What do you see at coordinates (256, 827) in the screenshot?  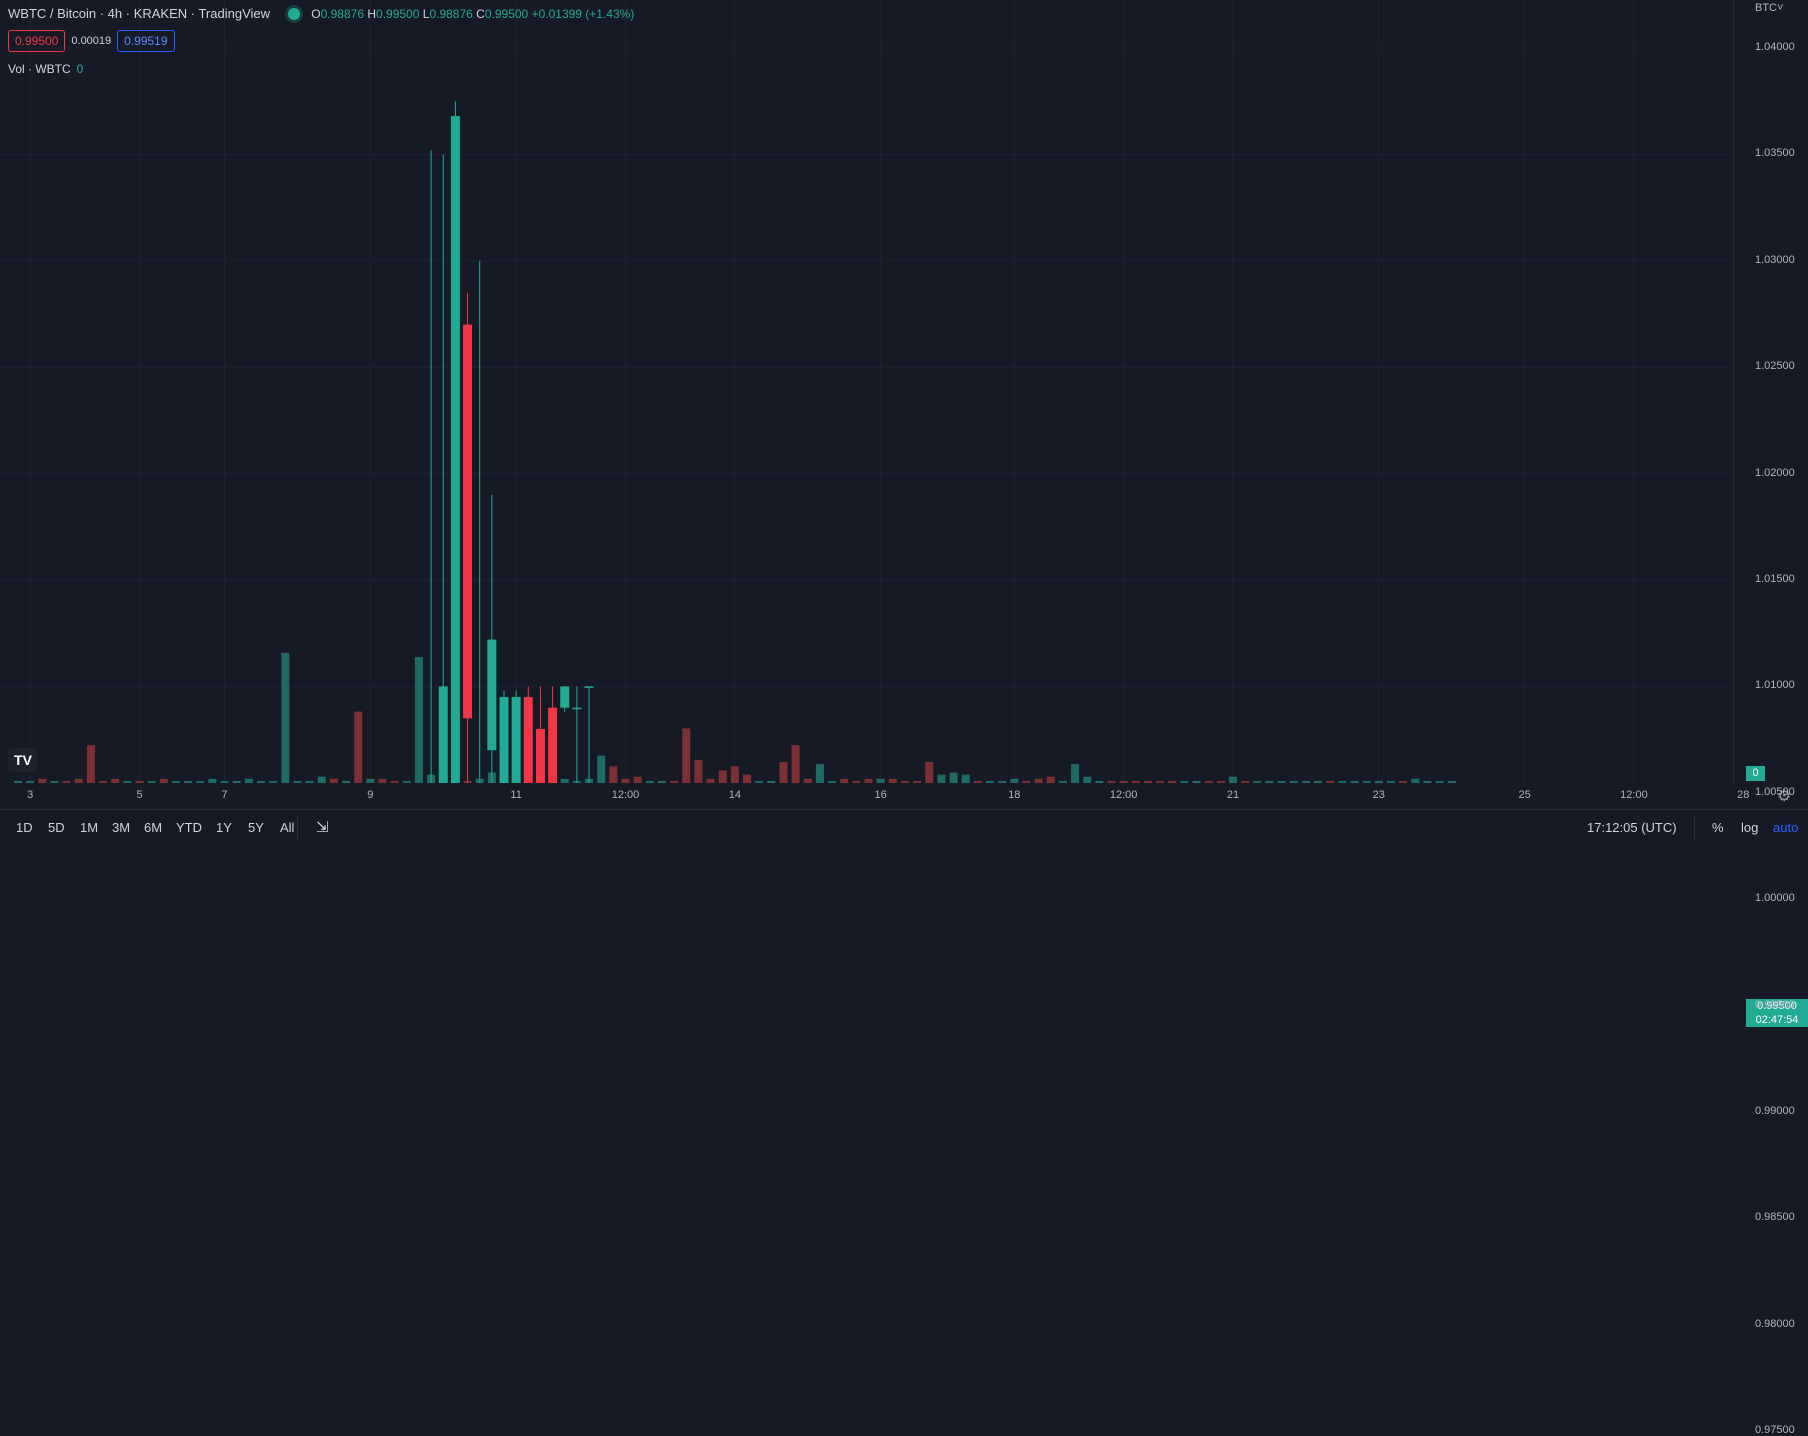 I see `range-5y: 5Y` at bounding box center [256, 827].